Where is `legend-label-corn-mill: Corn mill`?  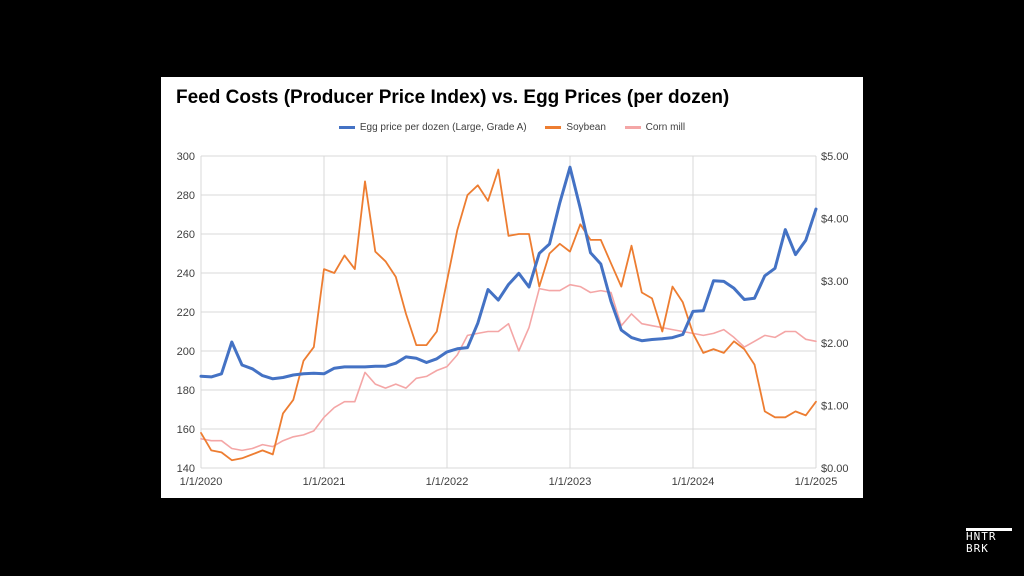
legend-label-corn-mill: Corn mill is located at coordinates (665, 127).